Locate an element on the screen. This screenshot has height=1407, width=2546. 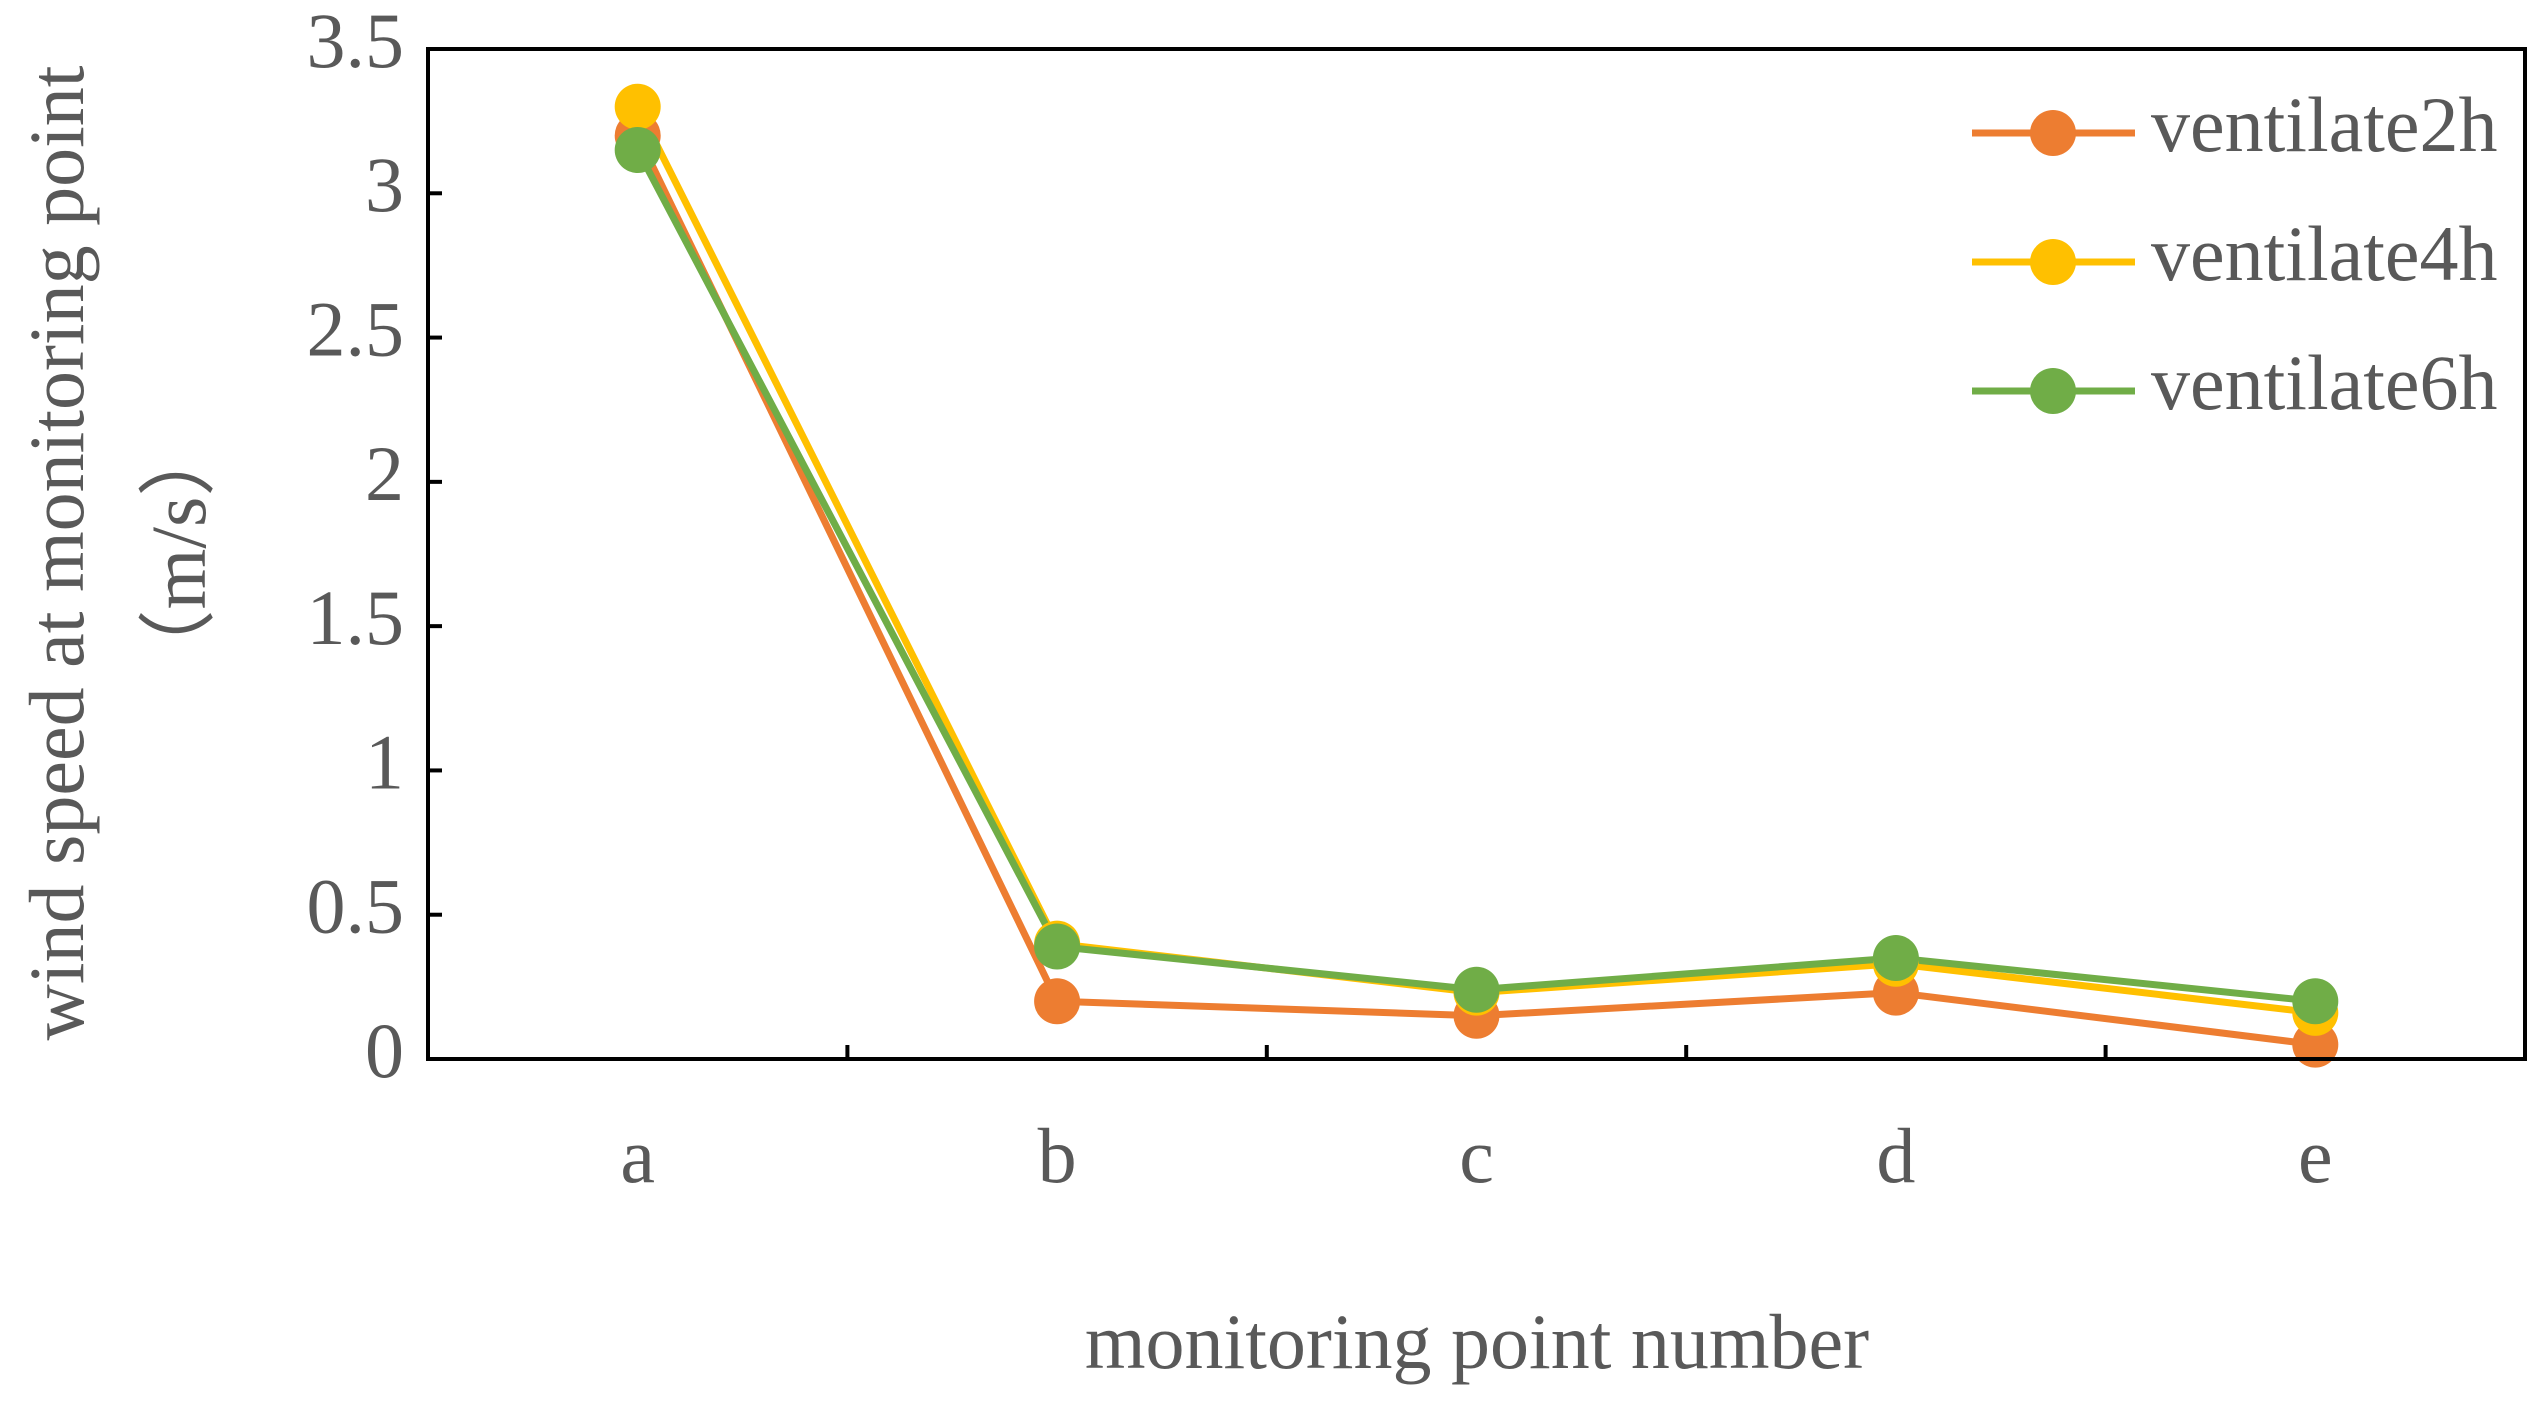
x-tick-label: c is located at coordinates (1476, 1155).